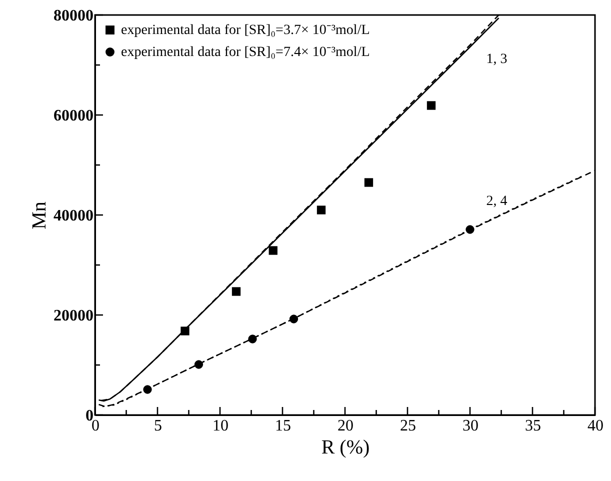  Describe the element at coordinates (158, 426) in the screenshot. I see `x-tick-label: 5` at that location.